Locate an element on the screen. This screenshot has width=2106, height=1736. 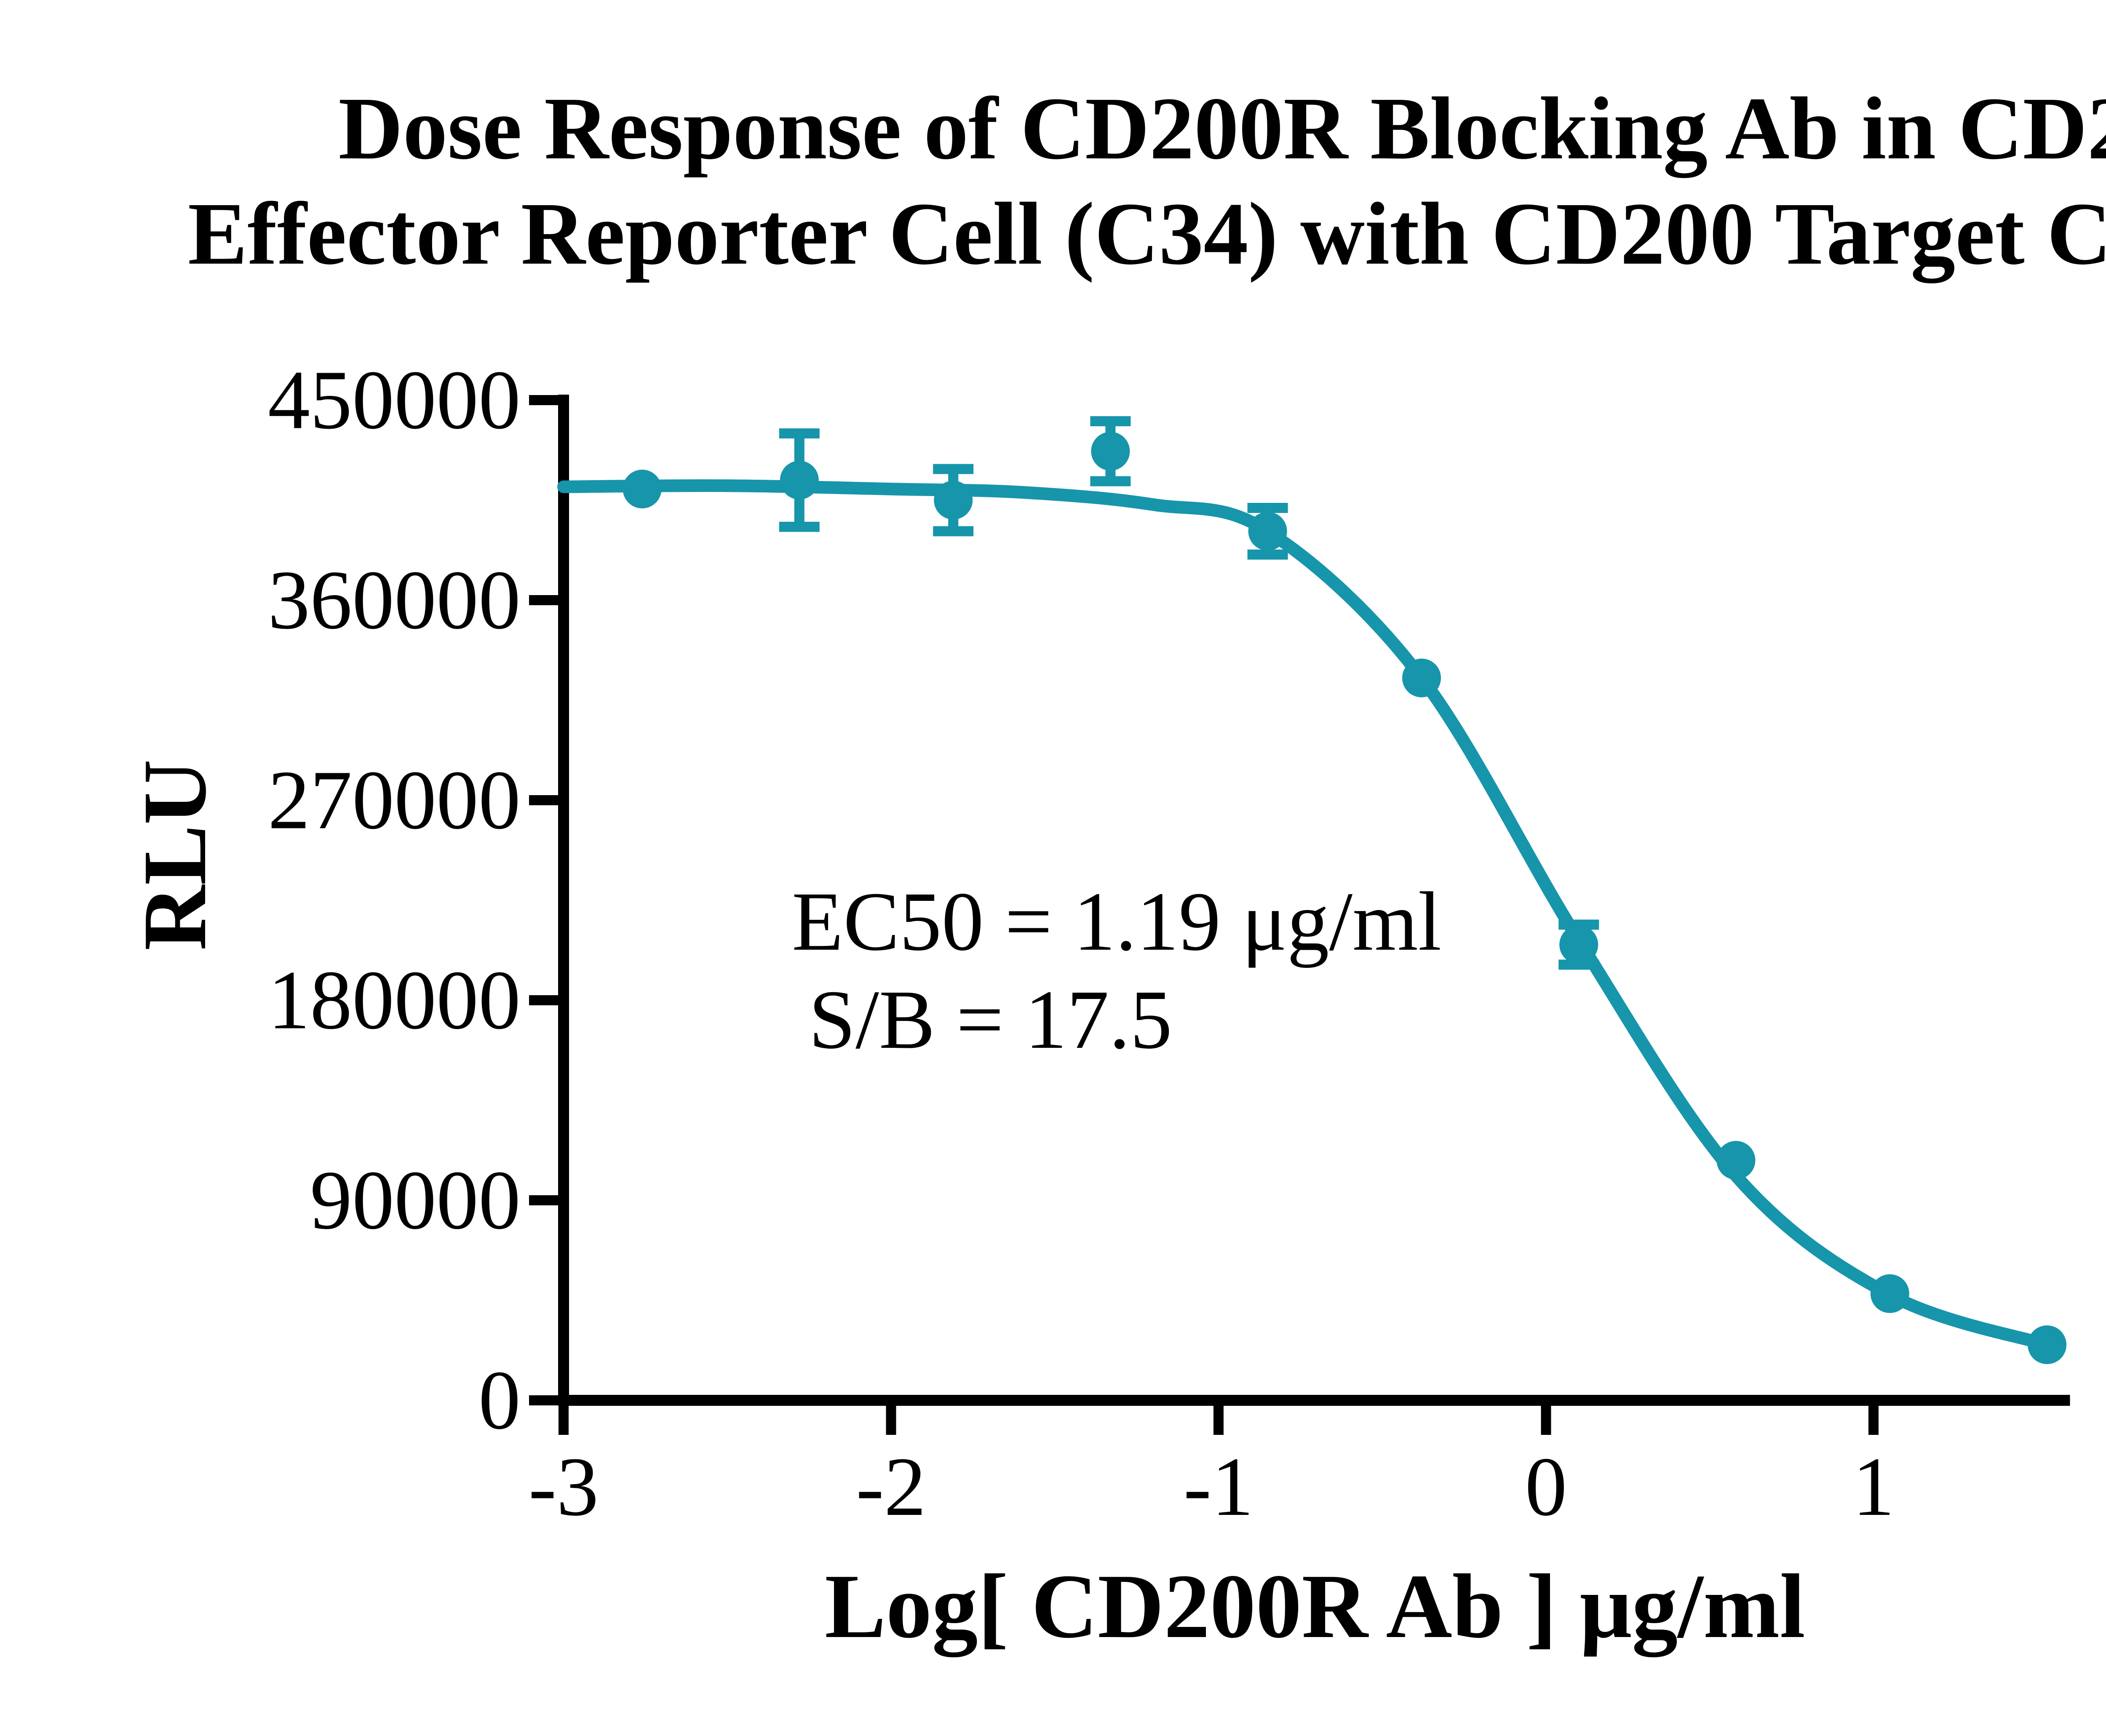
y-tick-label: 360000 is located at coordinates (394, 600).